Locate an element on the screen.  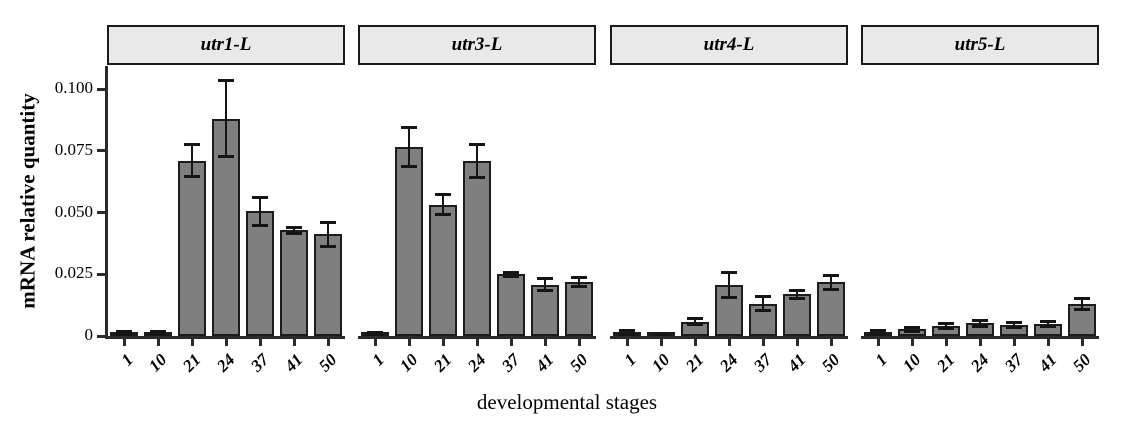
y-tick-label: 0.075 is located at coordinates (73, 149).